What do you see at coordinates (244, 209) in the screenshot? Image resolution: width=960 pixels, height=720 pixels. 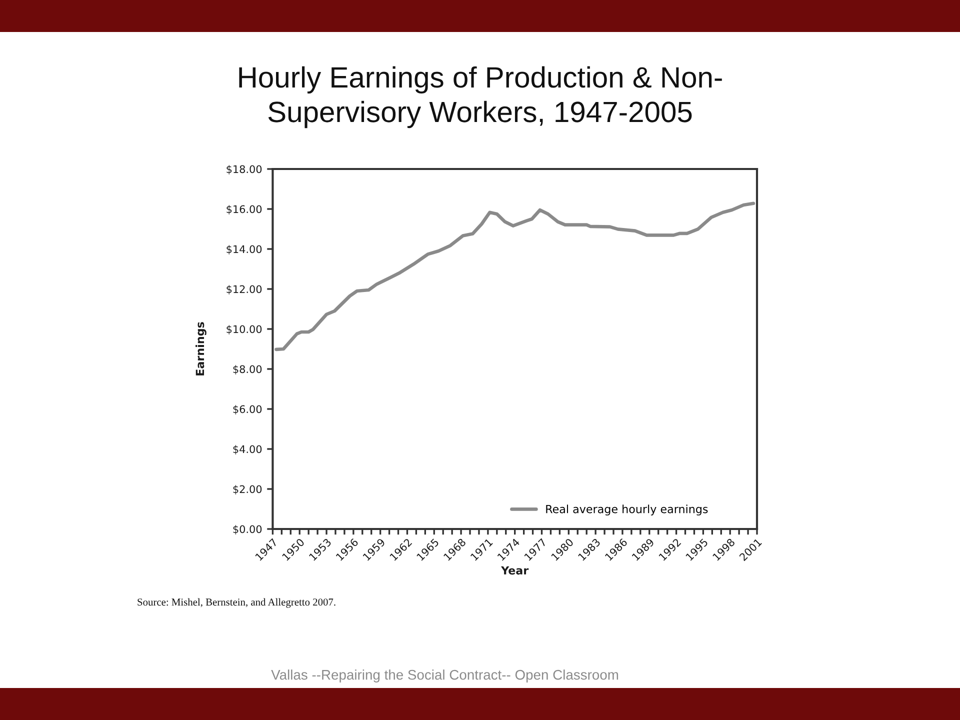 I see `y-tick-label: $16.00` at bounding box center [244, 209].